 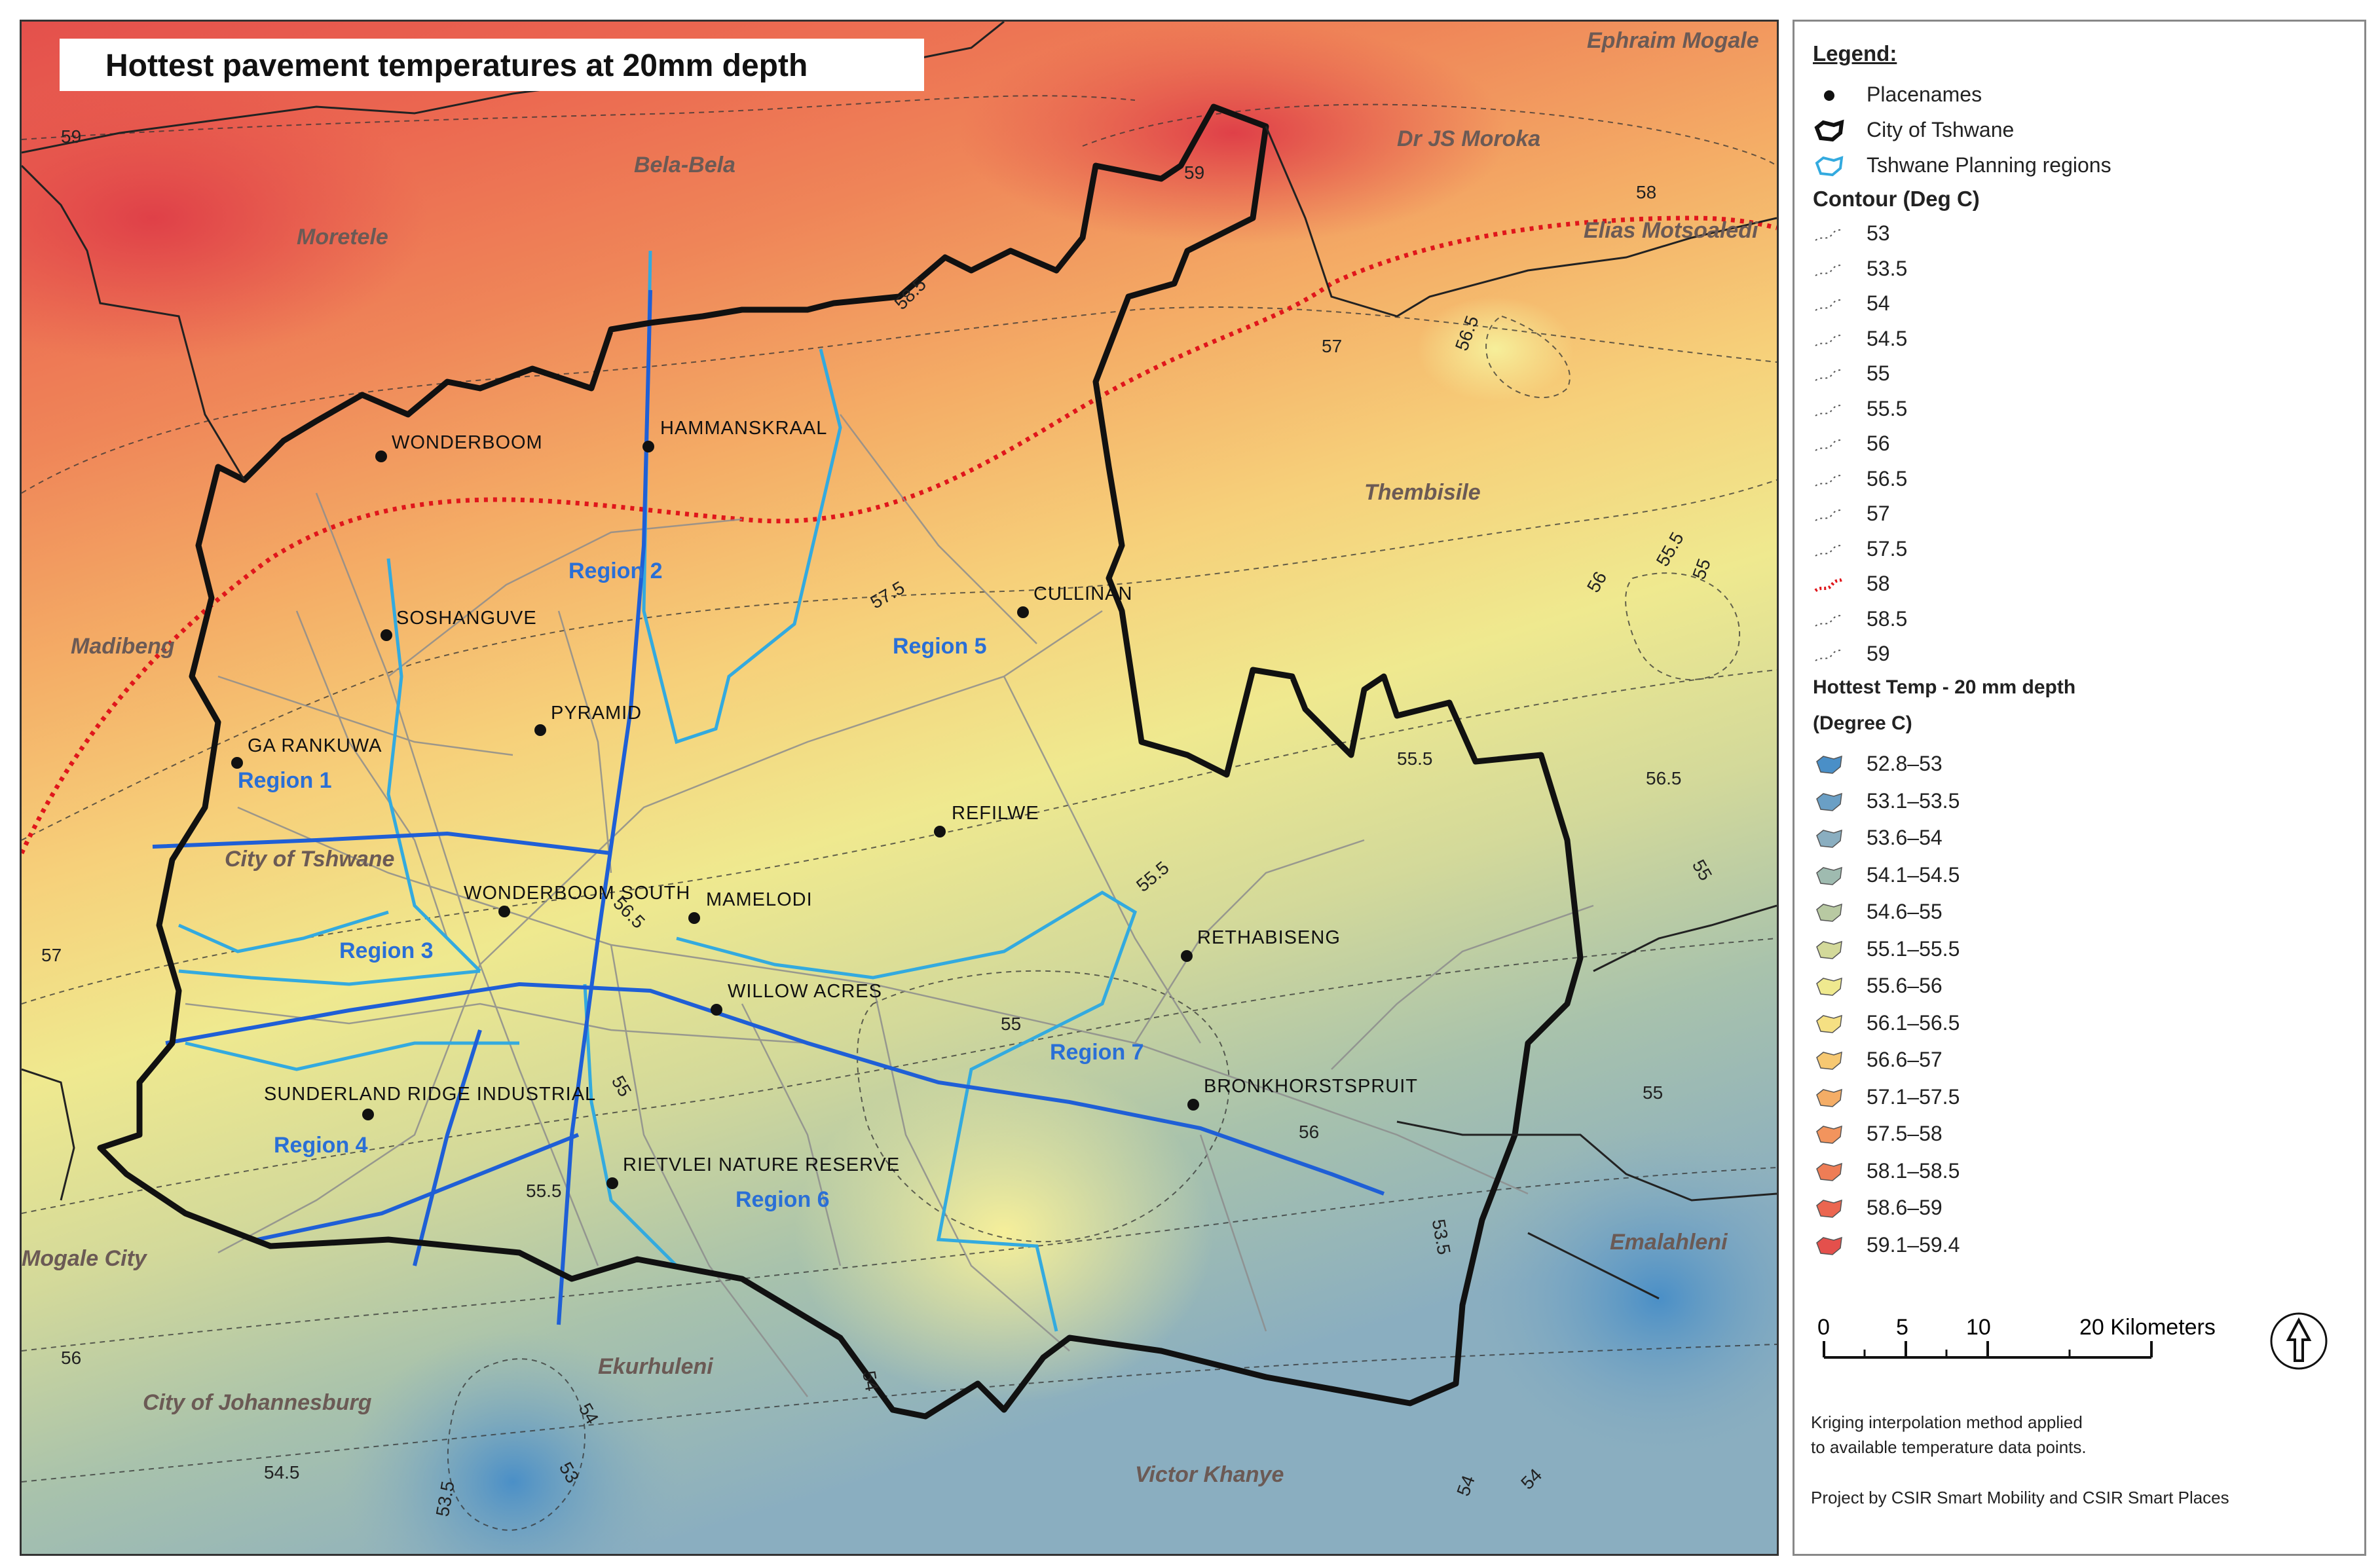 I want to click on scale-tick: 10, so click(x=1978, y=1328).